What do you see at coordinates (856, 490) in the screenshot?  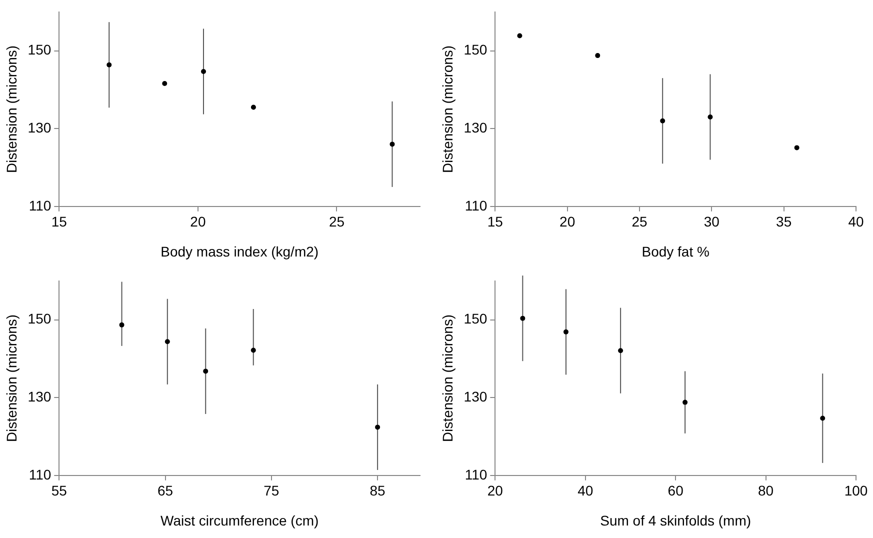 I see `x-tick-label: 100` at bounding box center [856, 490].